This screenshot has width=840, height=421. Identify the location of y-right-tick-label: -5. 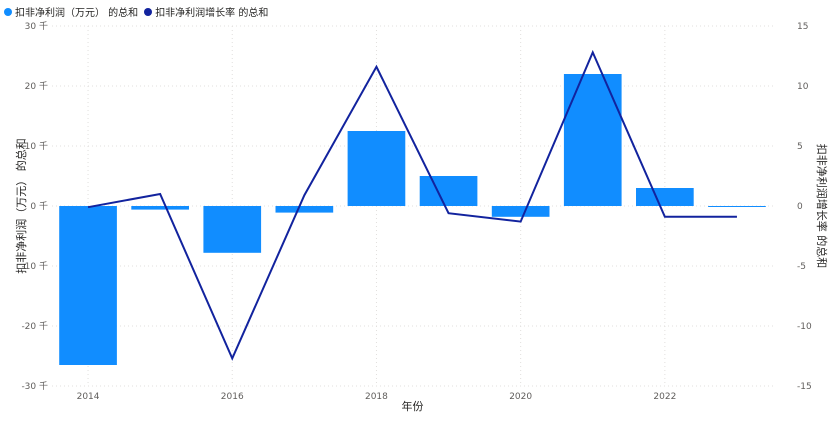
(801, 267).